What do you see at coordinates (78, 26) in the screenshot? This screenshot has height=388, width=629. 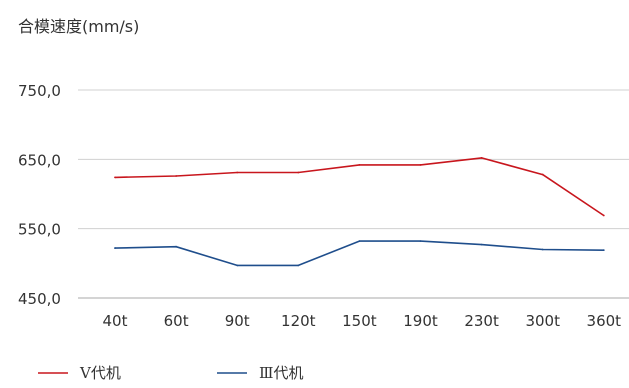 I see `y-axis-title: 合模速度(mm/s)` at bounding box center [78, 26].